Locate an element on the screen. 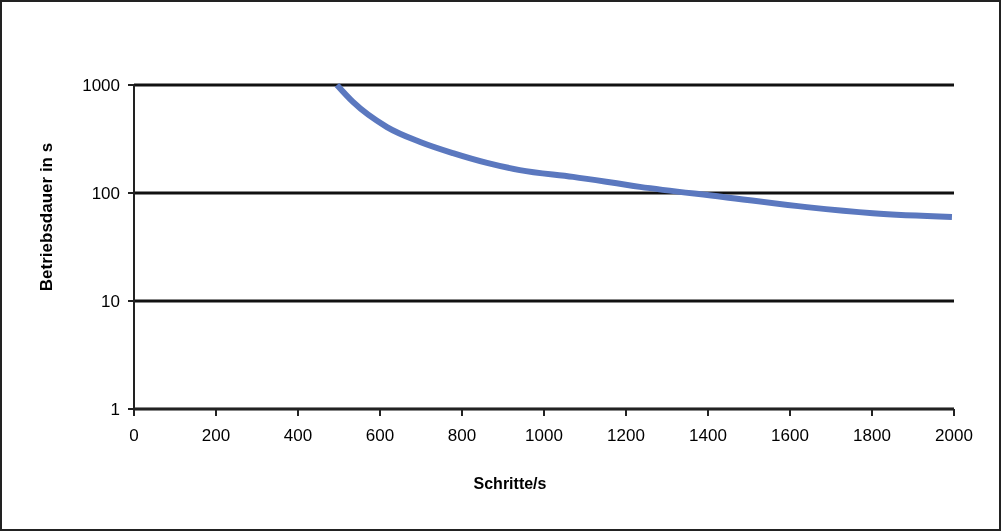 This screenshot has width=1001, height=531. x-tick-label: 600 is located at coordinates (380, 435).